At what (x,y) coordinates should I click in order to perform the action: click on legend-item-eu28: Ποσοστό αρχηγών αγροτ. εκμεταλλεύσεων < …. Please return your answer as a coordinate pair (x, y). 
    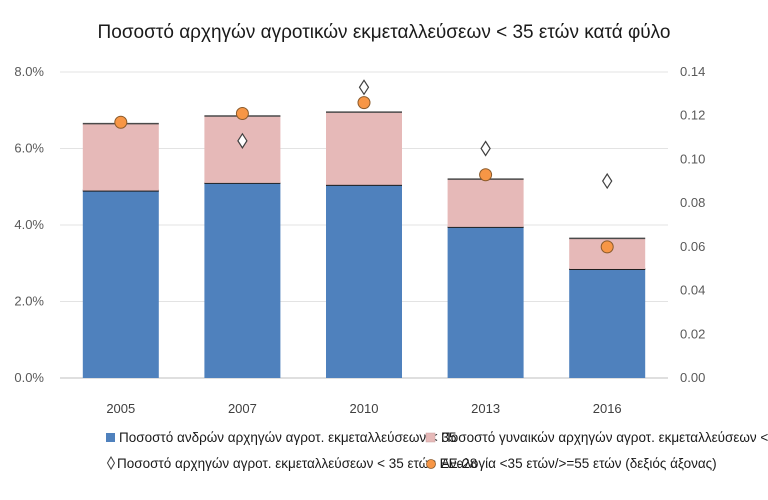
    Looking at the image, I should click on (291, 463).